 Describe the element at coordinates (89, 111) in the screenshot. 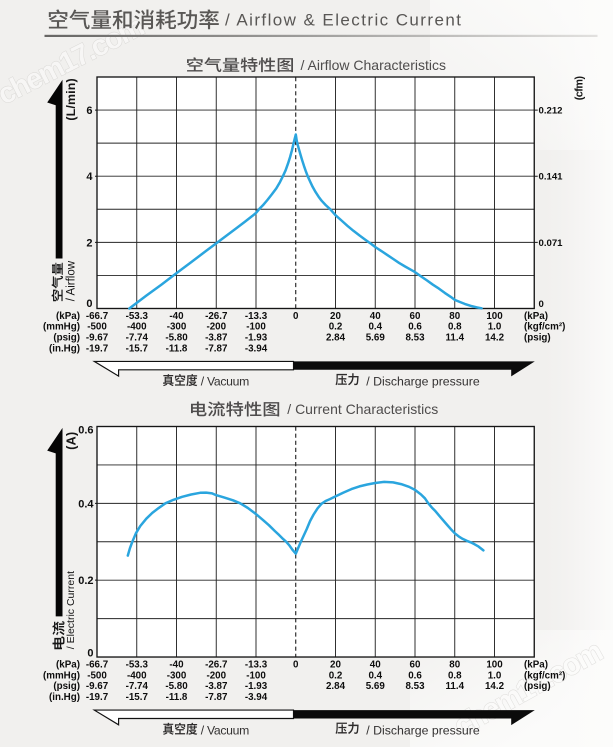

I see `svg-text: 6` at that location.